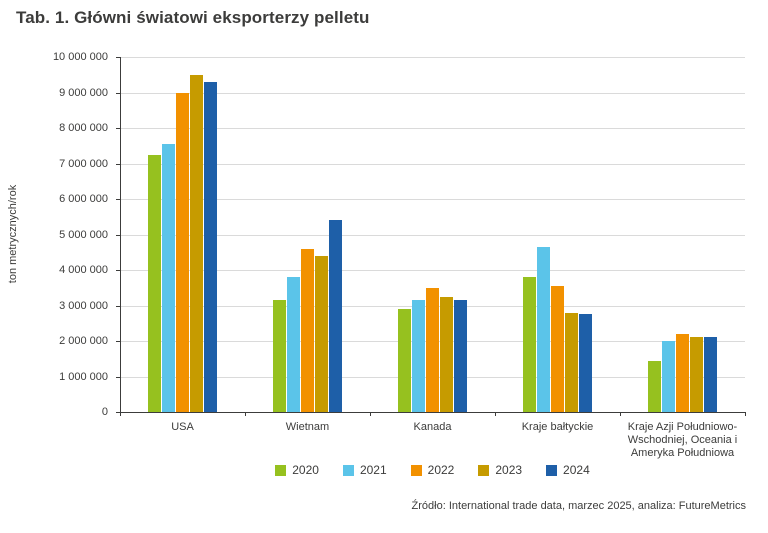 The width and height of the screenshot is (768, 533). What do you see at coordinates (432, 427) in the screenshot?
I see `x-category-label: Kanada` at bounding box center [432, 427].